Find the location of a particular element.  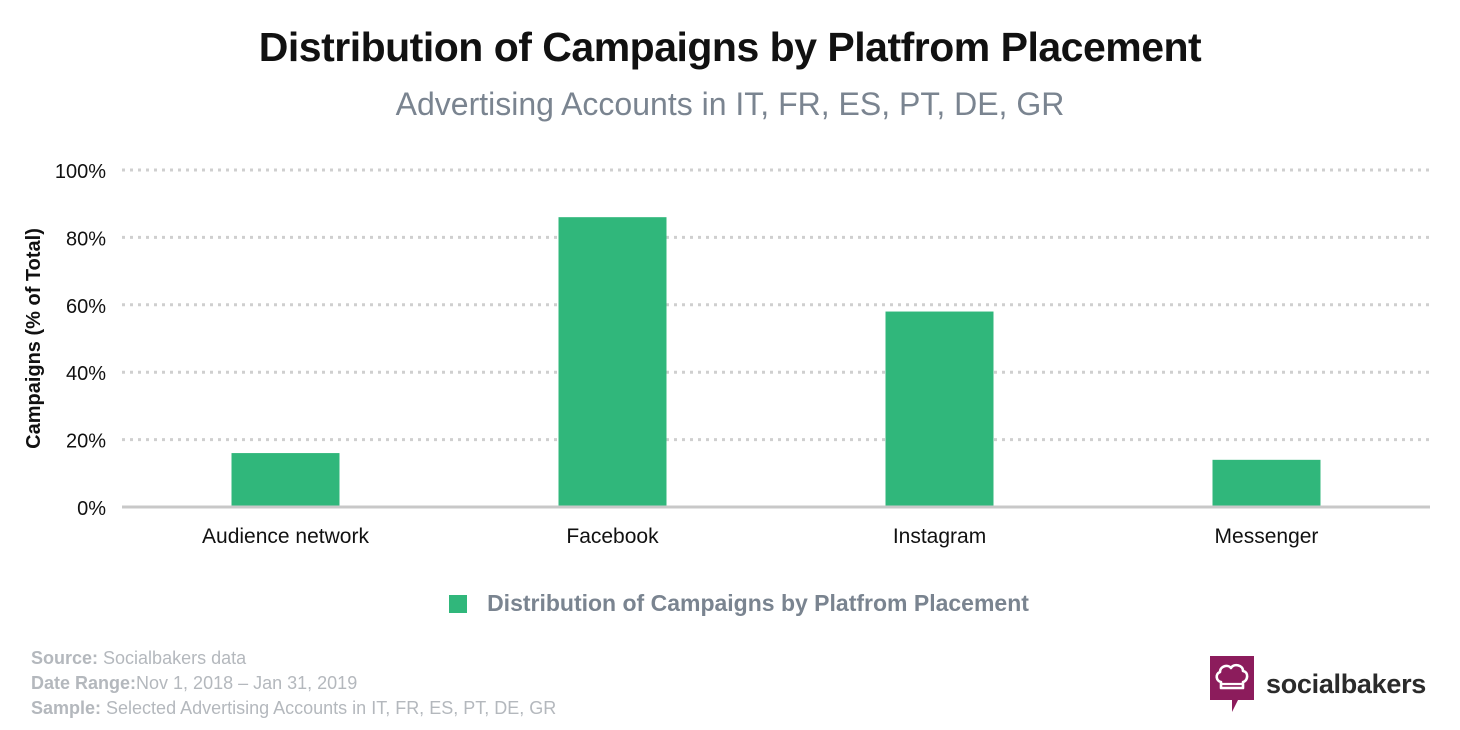

footer-source: Source: Socialbakers data is located at coordinates (293, 658).